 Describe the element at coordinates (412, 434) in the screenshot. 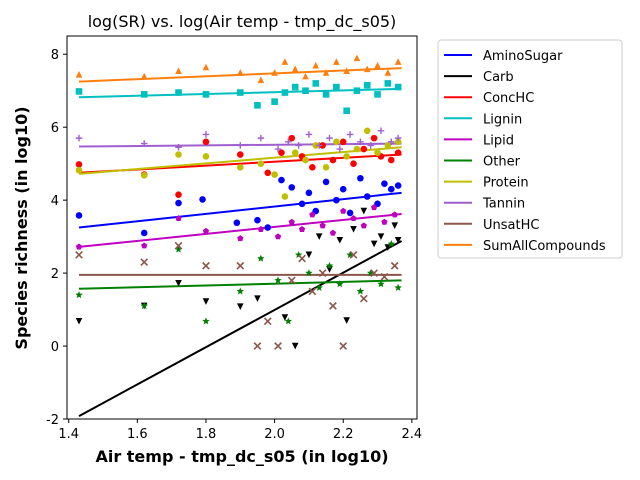

I see `x-tick-label: 2.4` at that location.